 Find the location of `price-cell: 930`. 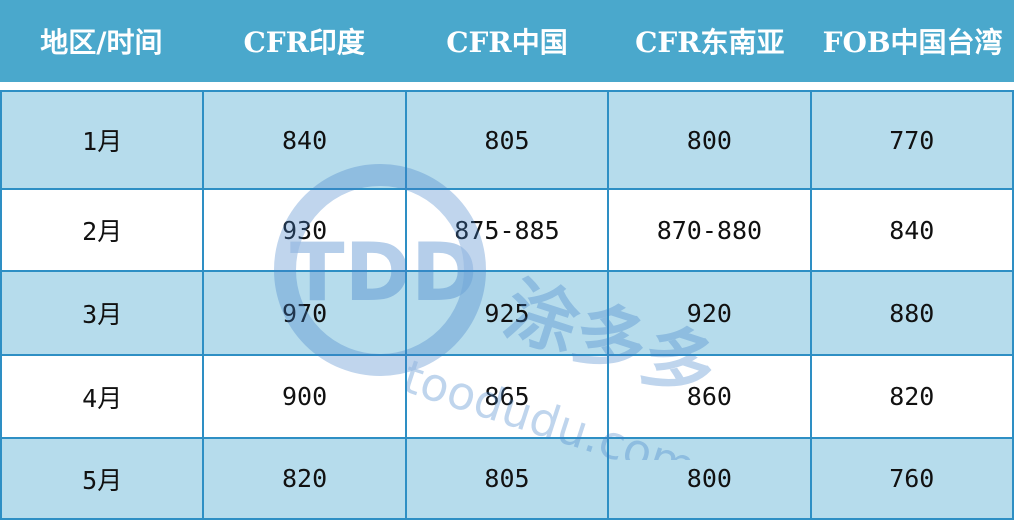

price-cell: 930 is located at coordinates (304, 230).